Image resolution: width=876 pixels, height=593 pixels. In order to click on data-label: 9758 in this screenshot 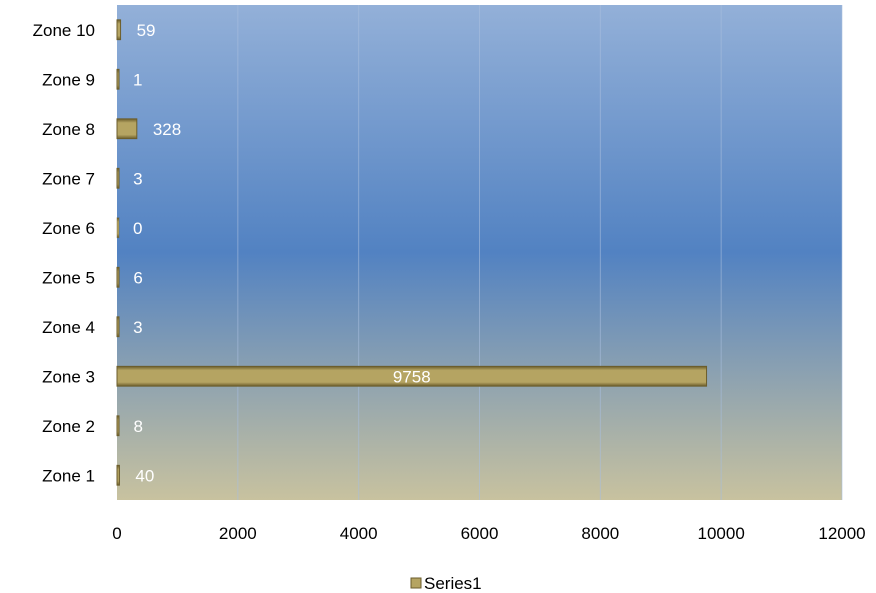, I will do `click(412, 376)`.